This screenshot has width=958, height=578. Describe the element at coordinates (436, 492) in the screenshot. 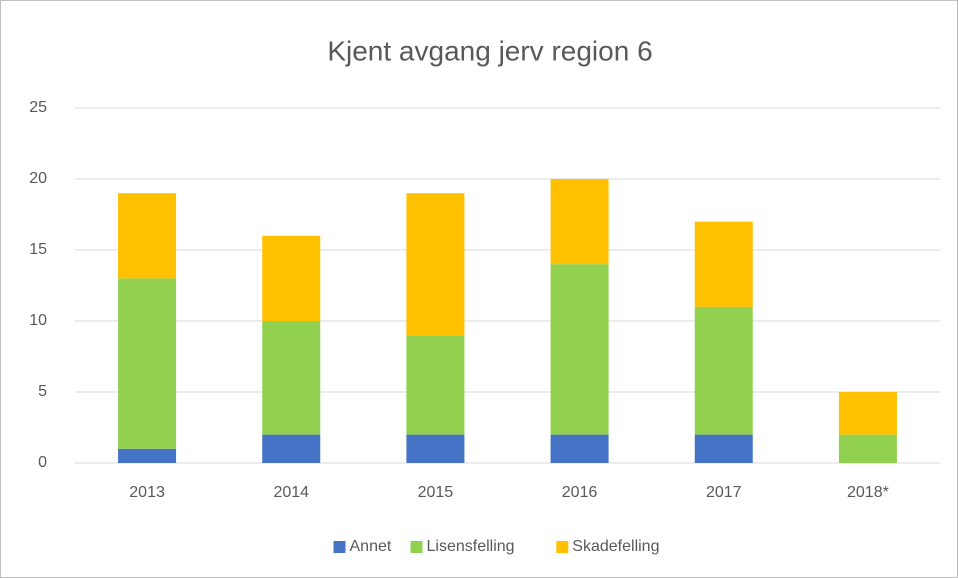

I see `x-tick-label: 2015` at that location.